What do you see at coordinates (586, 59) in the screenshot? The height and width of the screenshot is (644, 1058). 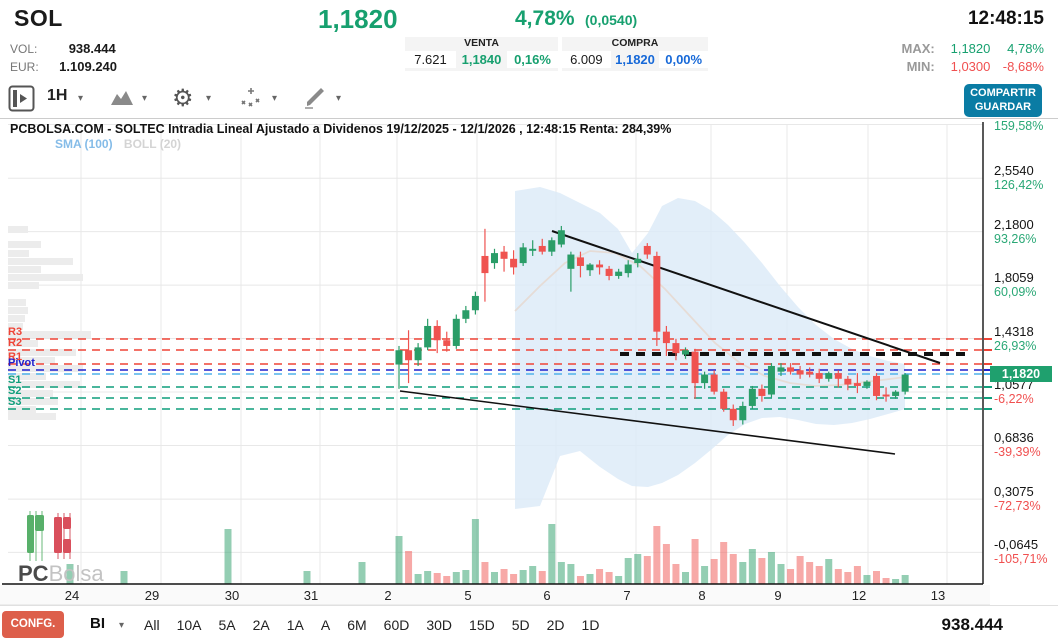 I see `compra-qty: 6.009` at bounding box center [586, 59].